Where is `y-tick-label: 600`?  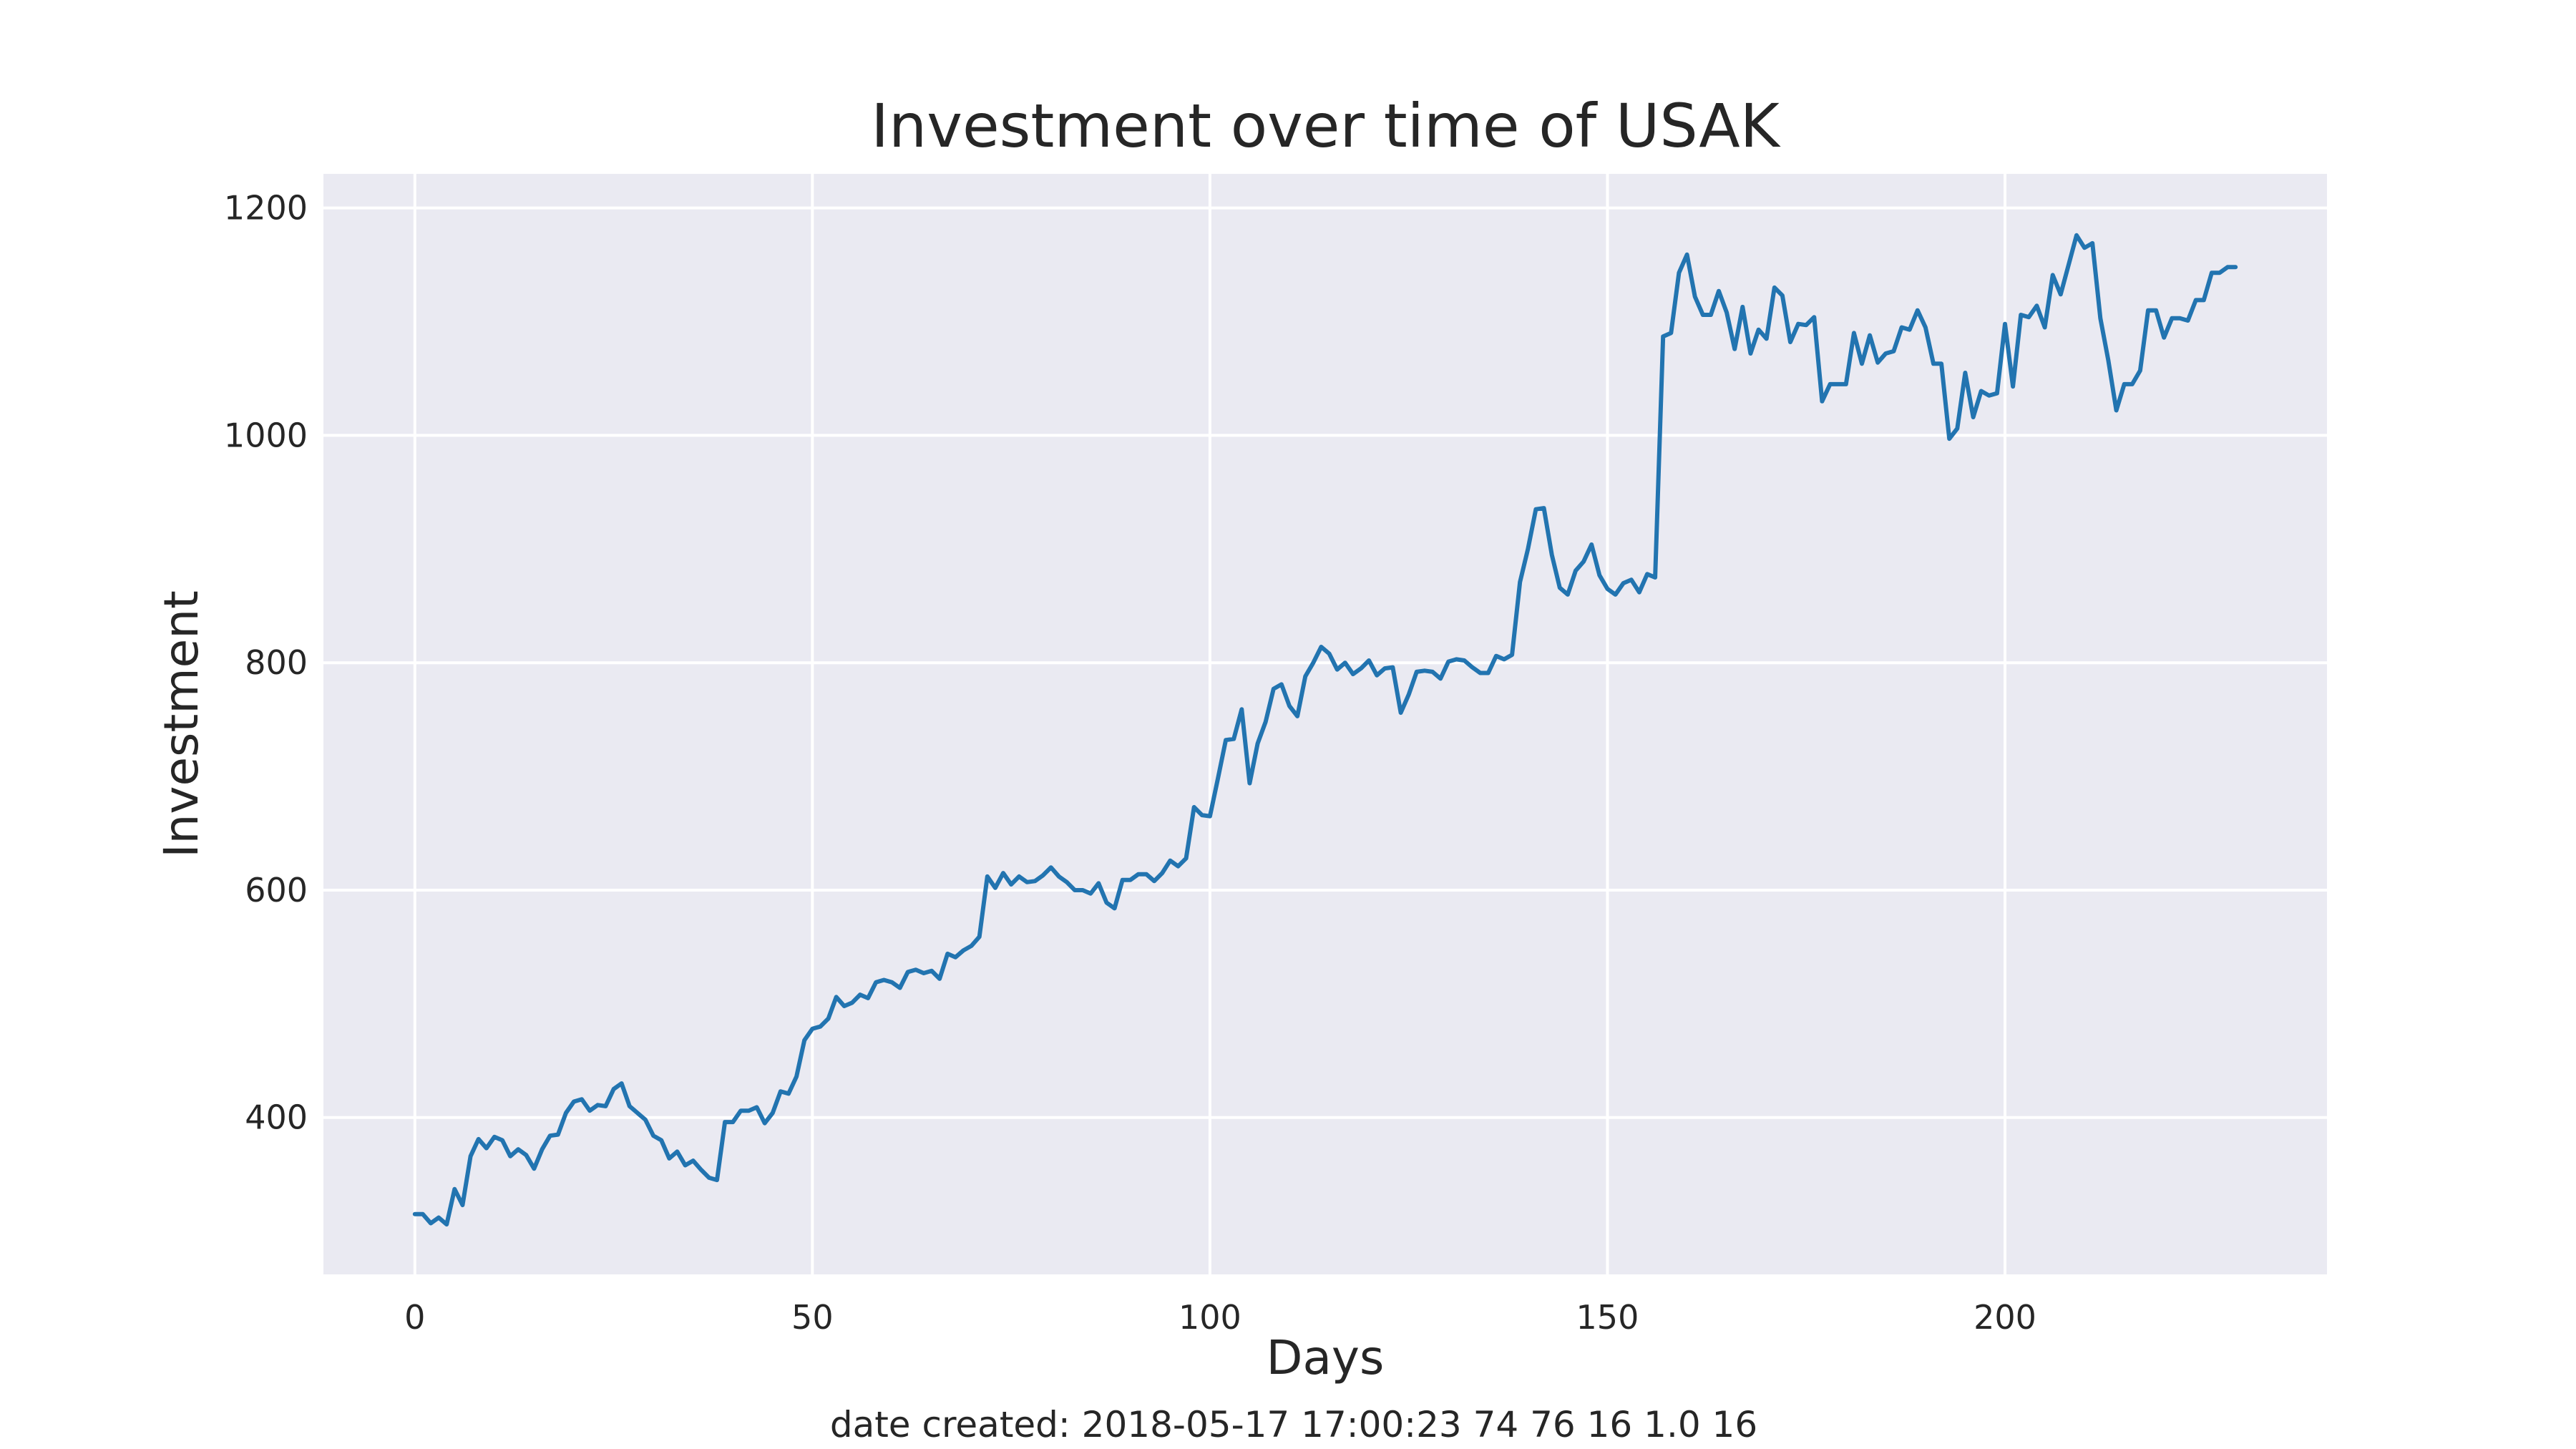 y-tick-label: 600 is located at coordinates (276, 890).